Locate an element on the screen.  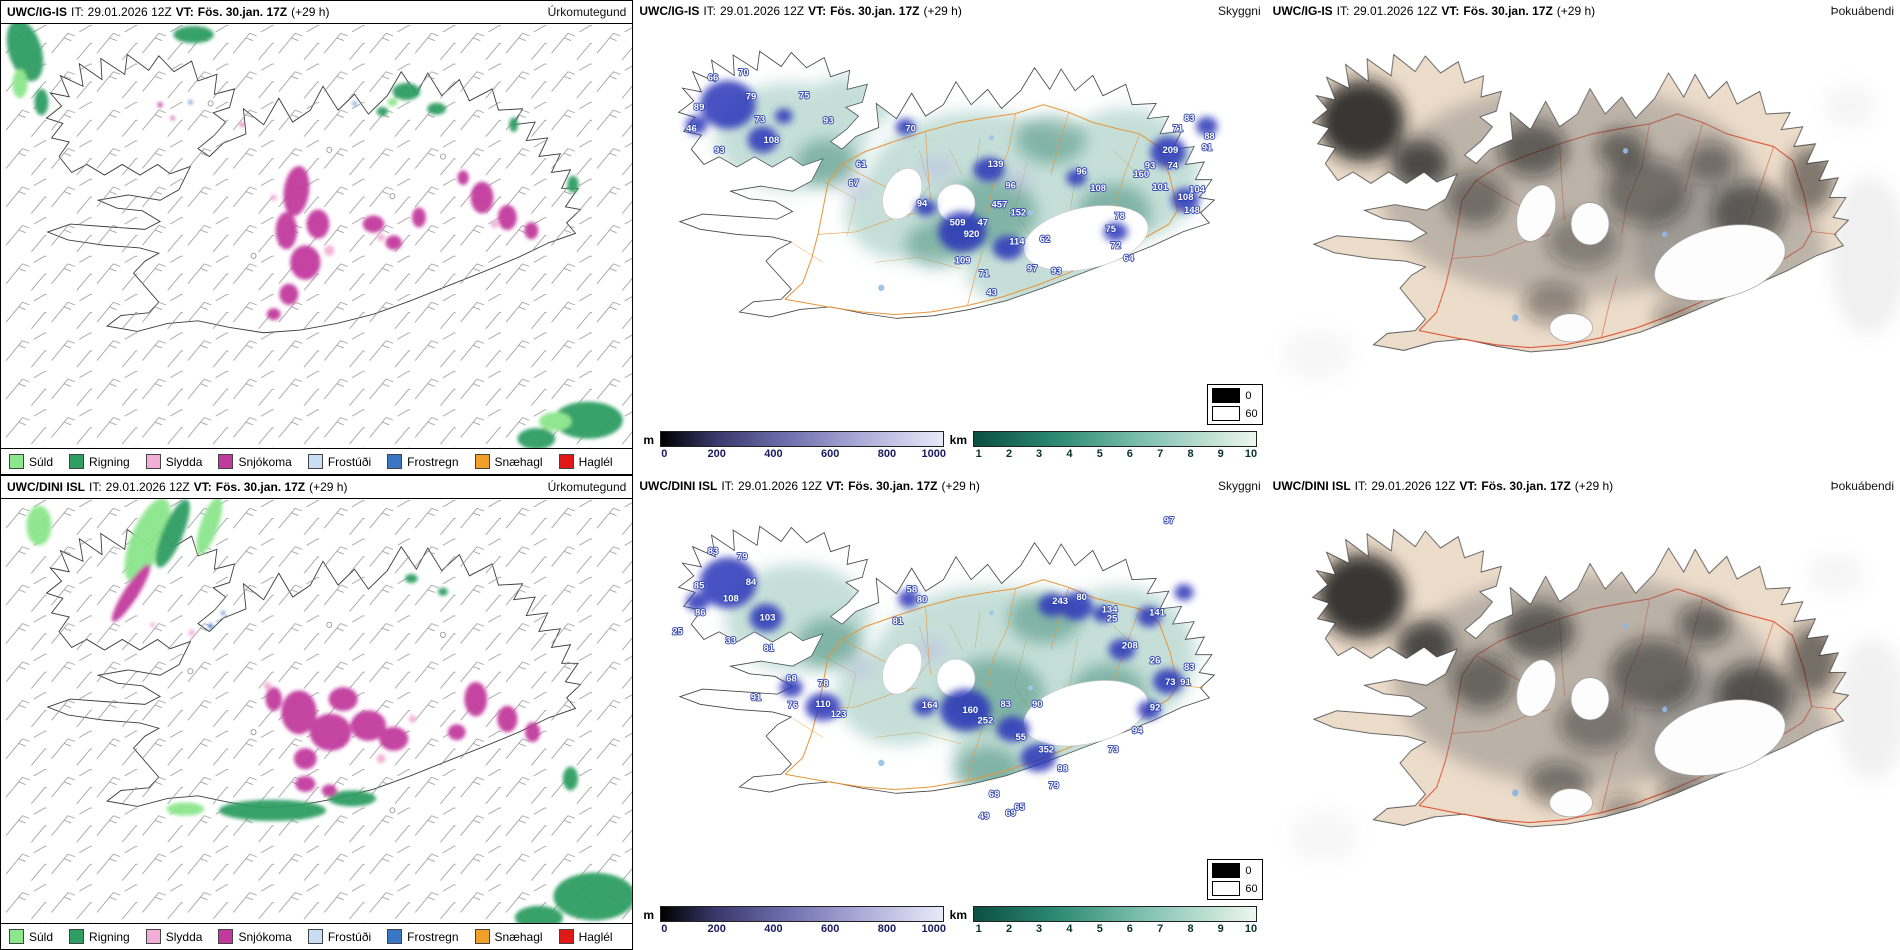
svg-text: 152 is located at coordinates (1019, 212).